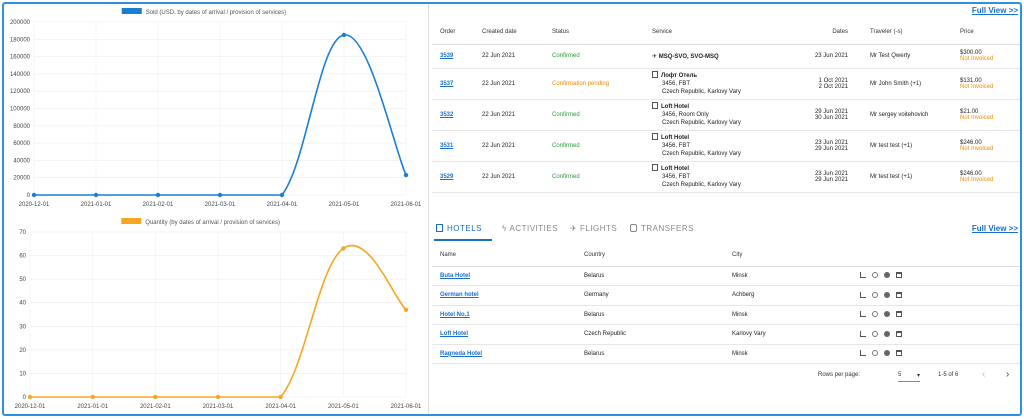 This screenshot has width=1024, height=419. I want to click on table-row: Hotel No.1 Belarus Minsk, so click(726, 315).